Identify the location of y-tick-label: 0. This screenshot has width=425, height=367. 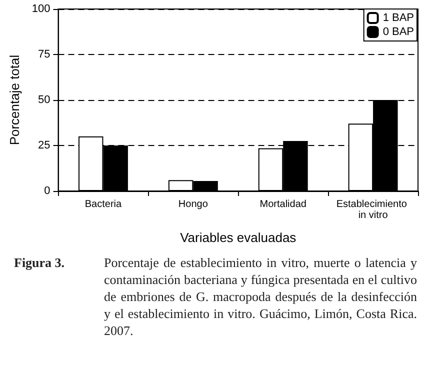
(47, 191).